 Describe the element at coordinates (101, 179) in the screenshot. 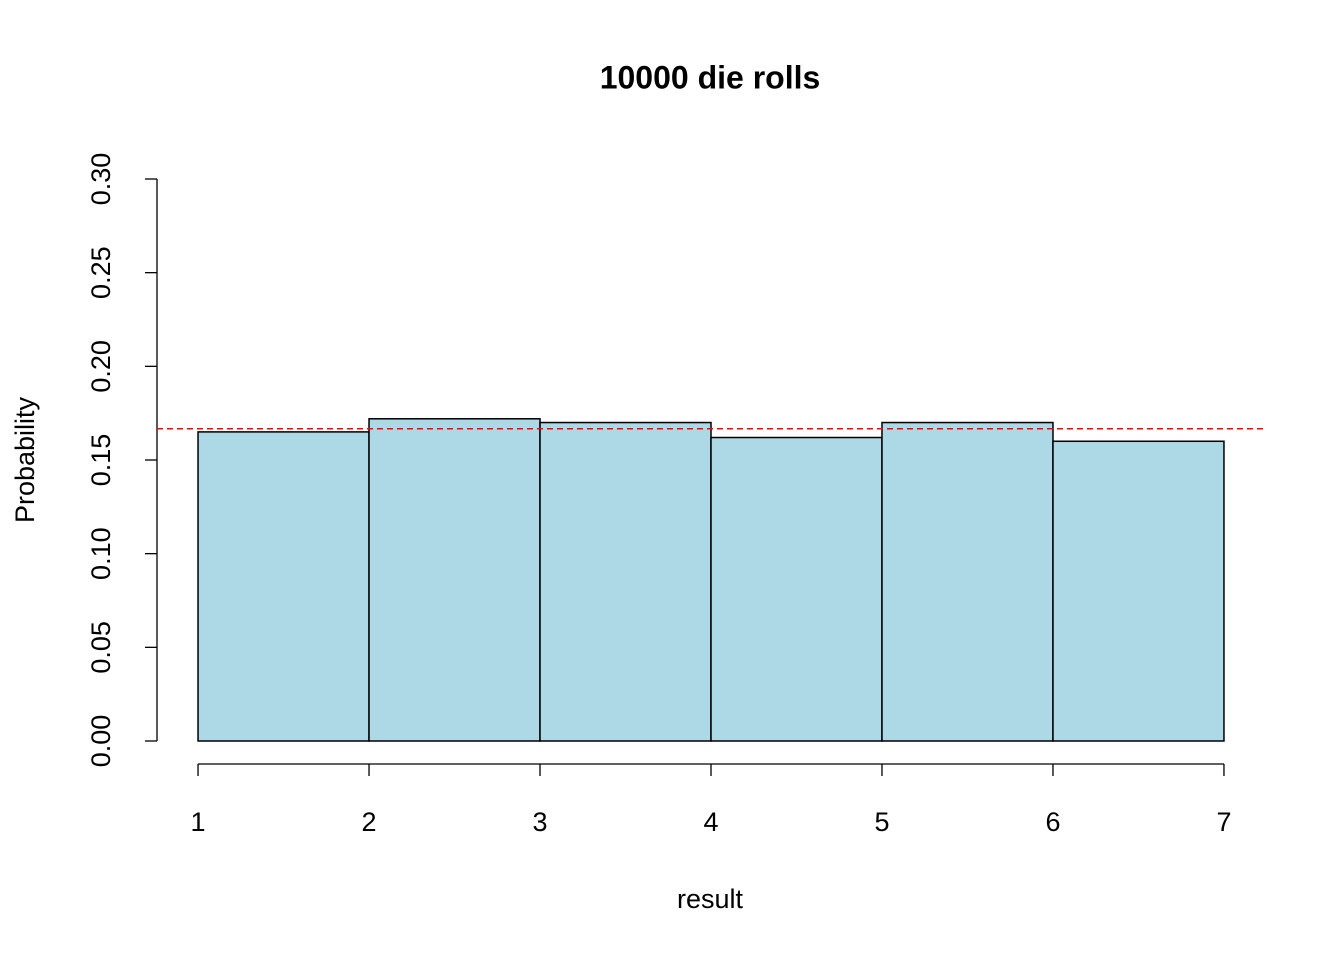

I see `y-tick-label: 0.30` at that location.